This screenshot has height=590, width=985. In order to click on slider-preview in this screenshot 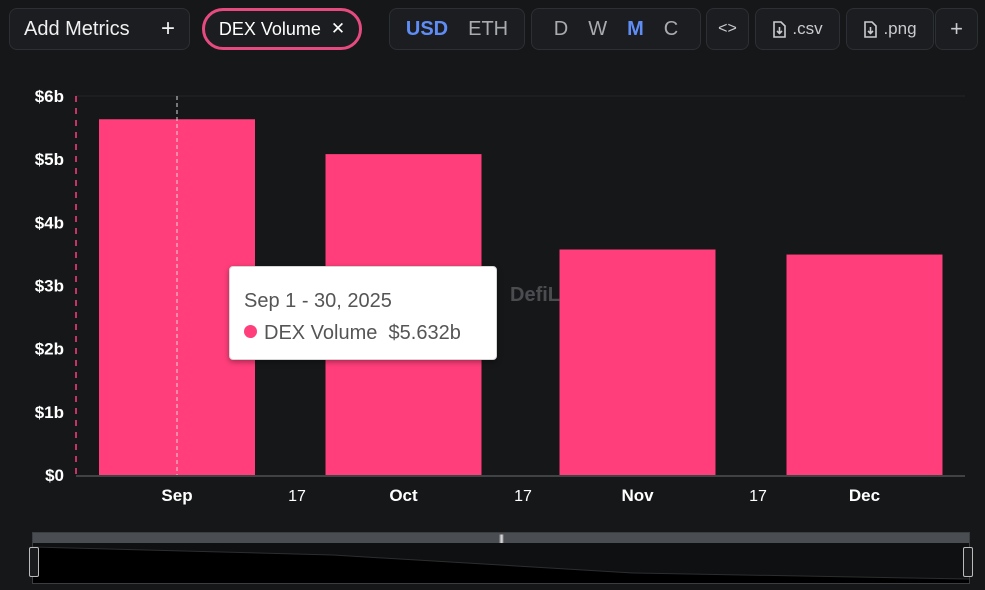, I will do `click(501, 564)`.